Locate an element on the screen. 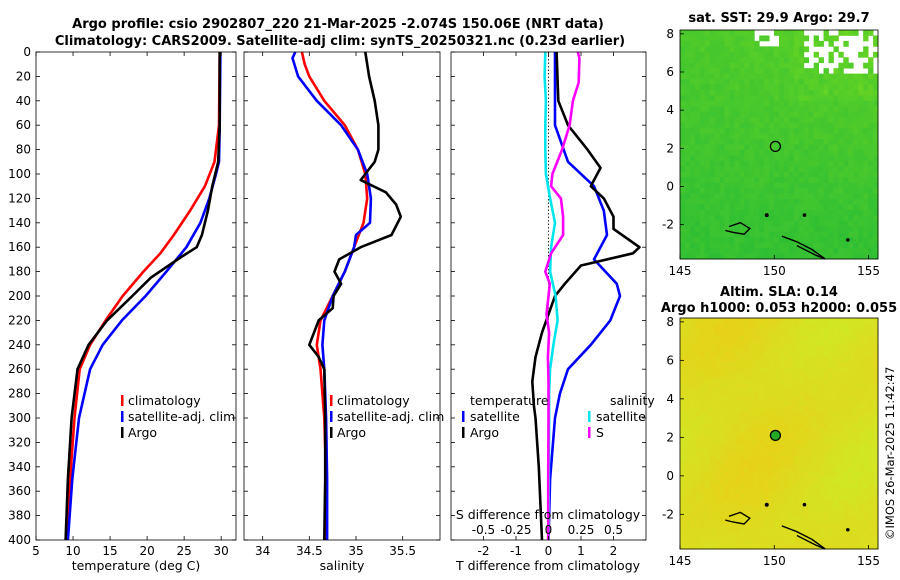  legend-title-temperature: temperature is located at coordinates (509, 400).